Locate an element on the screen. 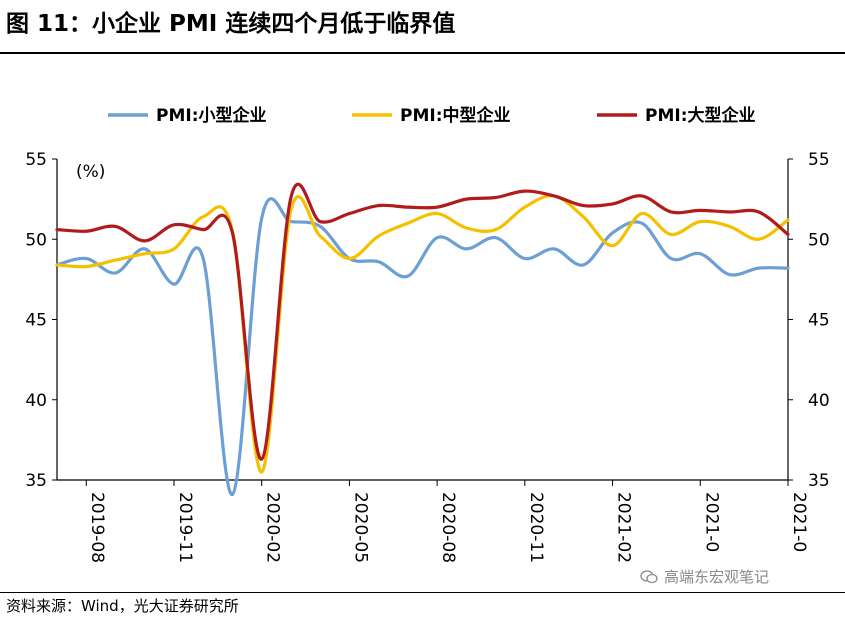 This screenshot has height=617, width=845. wechat-icon is located at coordinates (649, 577).